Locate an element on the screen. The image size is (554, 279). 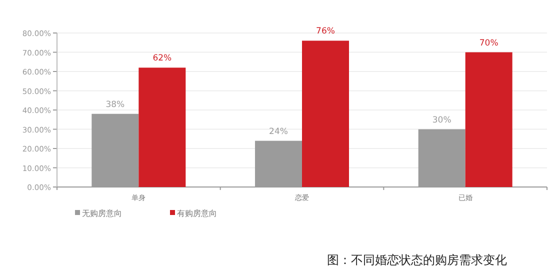
data-label: 38% is located at coordinates (115, 105).